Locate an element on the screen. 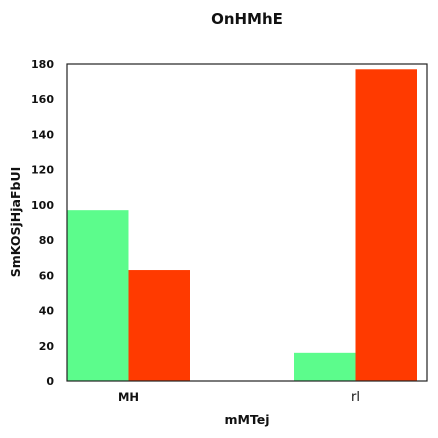 This screenshot has height=438, width=438. y-tick-label: 160 is located at coordinates (42, 99).